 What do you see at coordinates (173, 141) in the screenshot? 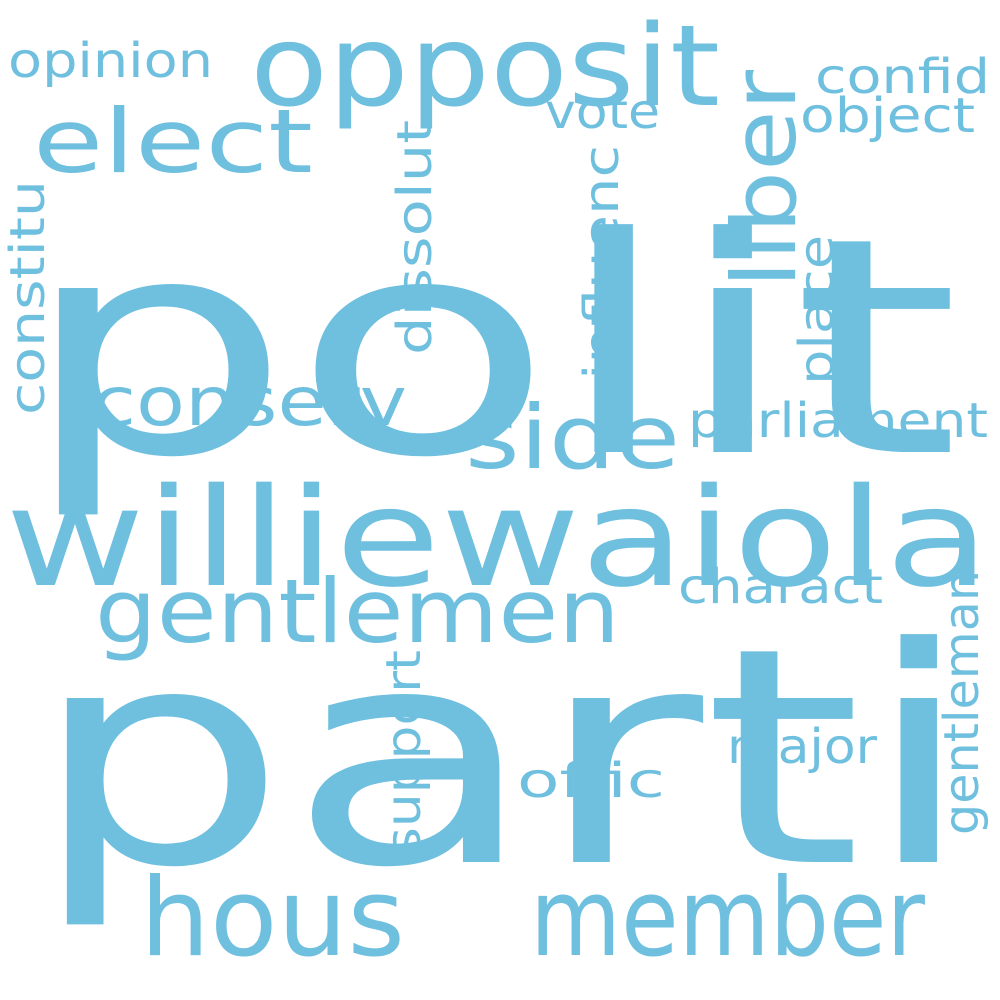
I see `word-elect: elect` at bounding box center [173, 141].